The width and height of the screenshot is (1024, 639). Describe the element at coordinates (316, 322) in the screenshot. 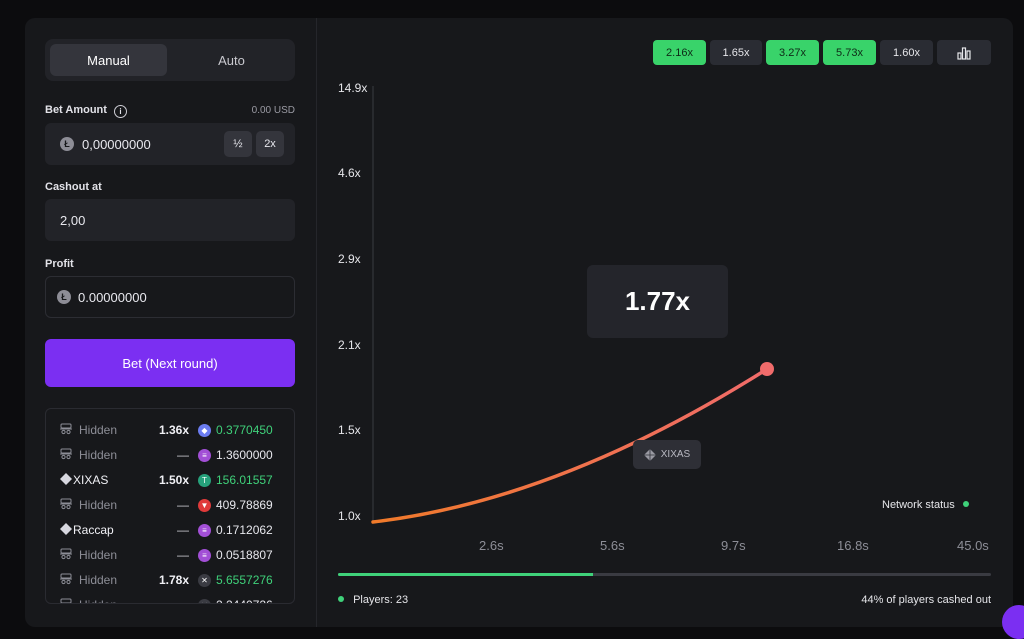

I see `panel-divider` at that location.